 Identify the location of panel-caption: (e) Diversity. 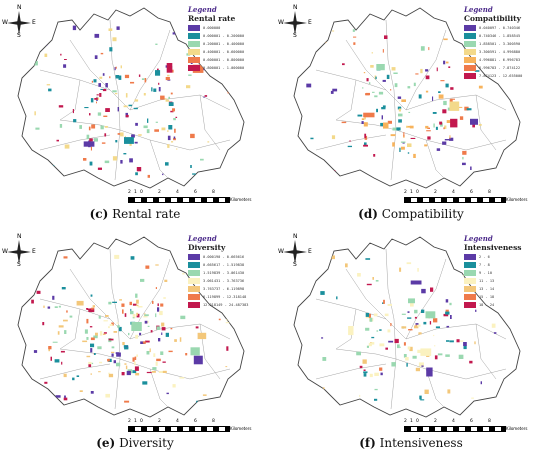
(135, 443).